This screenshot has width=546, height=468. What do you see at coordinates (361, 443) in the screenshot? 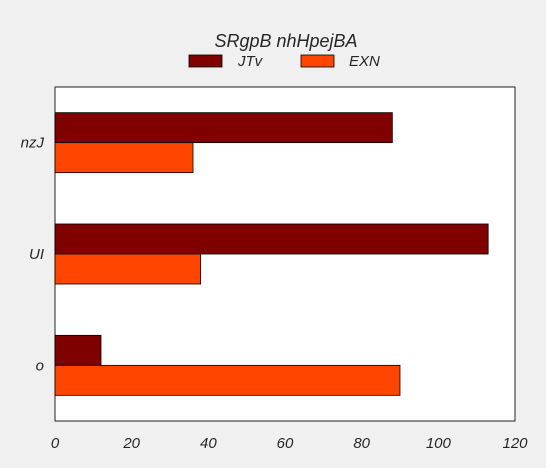
I see `x-tick-label: 80` at bounding box center [361, 443].